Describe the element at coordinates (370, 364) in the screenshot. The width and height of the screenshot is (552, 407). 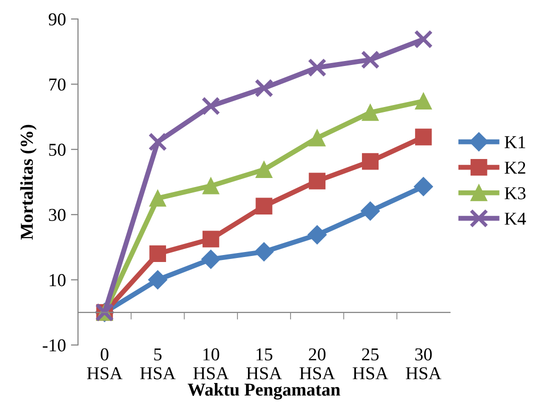
I see `x-tick-label: 25 HSA` at that location.